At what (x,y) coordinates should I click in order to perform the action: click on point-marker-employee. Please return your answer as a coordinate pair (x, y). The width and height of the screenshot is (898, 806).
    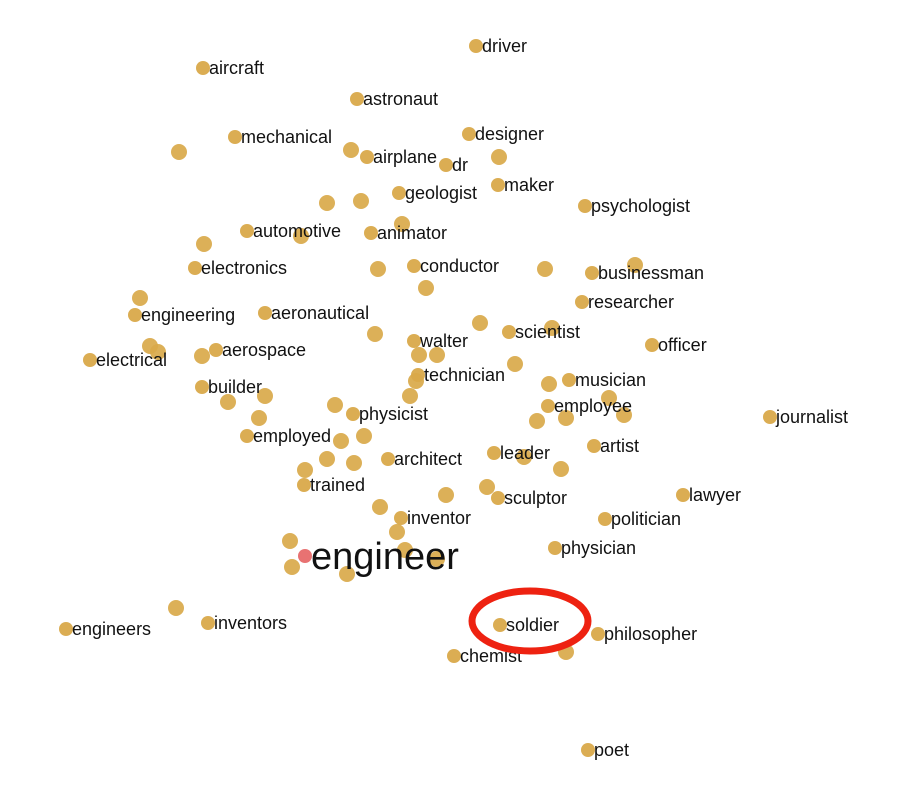
    Looking at the image, I should click on (548, 406).